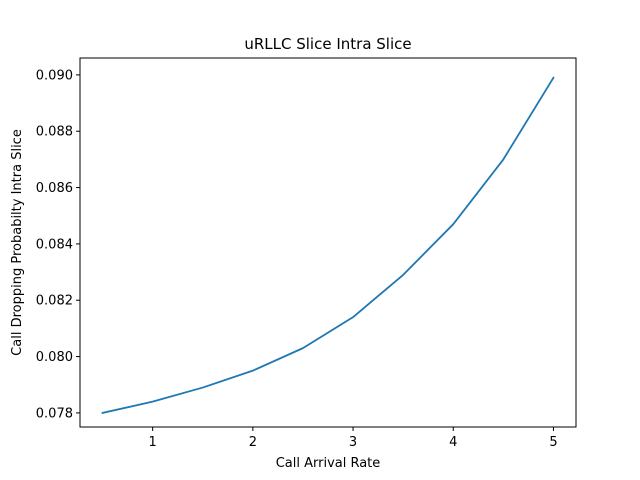 The width and height of the screenshot is (640, 480). What do you see at coordinates (54, 357) in the screenshot?
I see `y-tick-label: 0.080` at bounding box center [54, 357].